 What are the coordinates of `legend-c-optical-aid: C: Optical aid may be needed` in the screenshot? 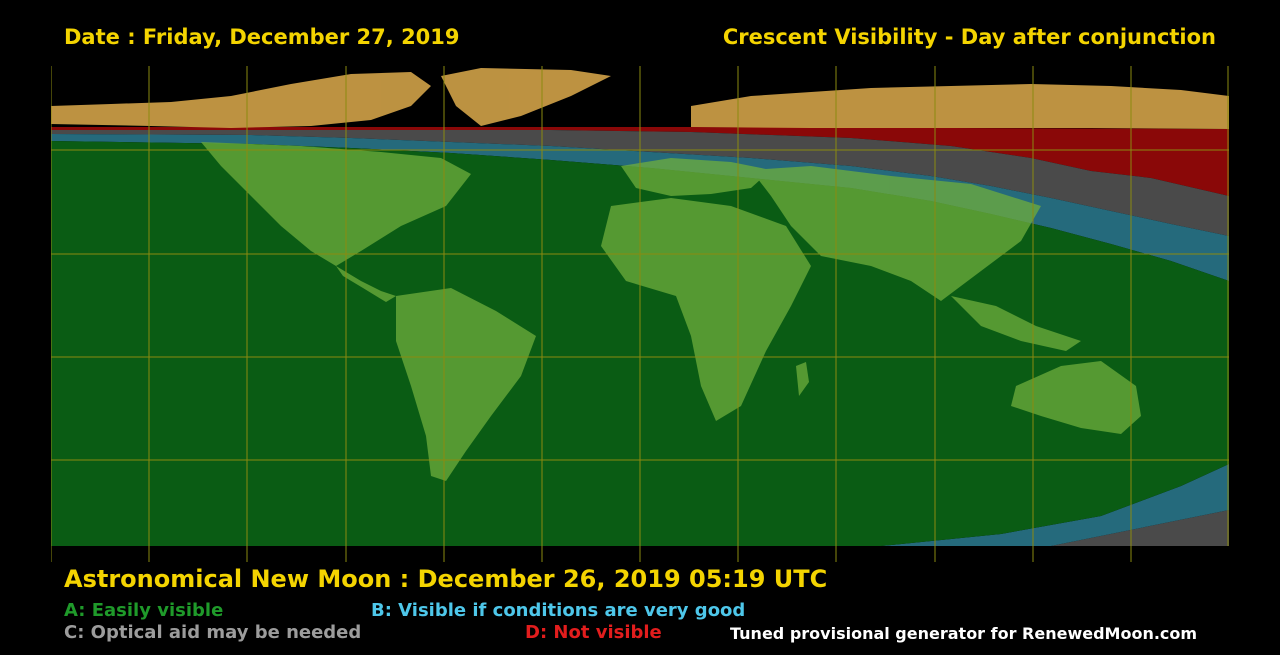 It's located at (213, 632).